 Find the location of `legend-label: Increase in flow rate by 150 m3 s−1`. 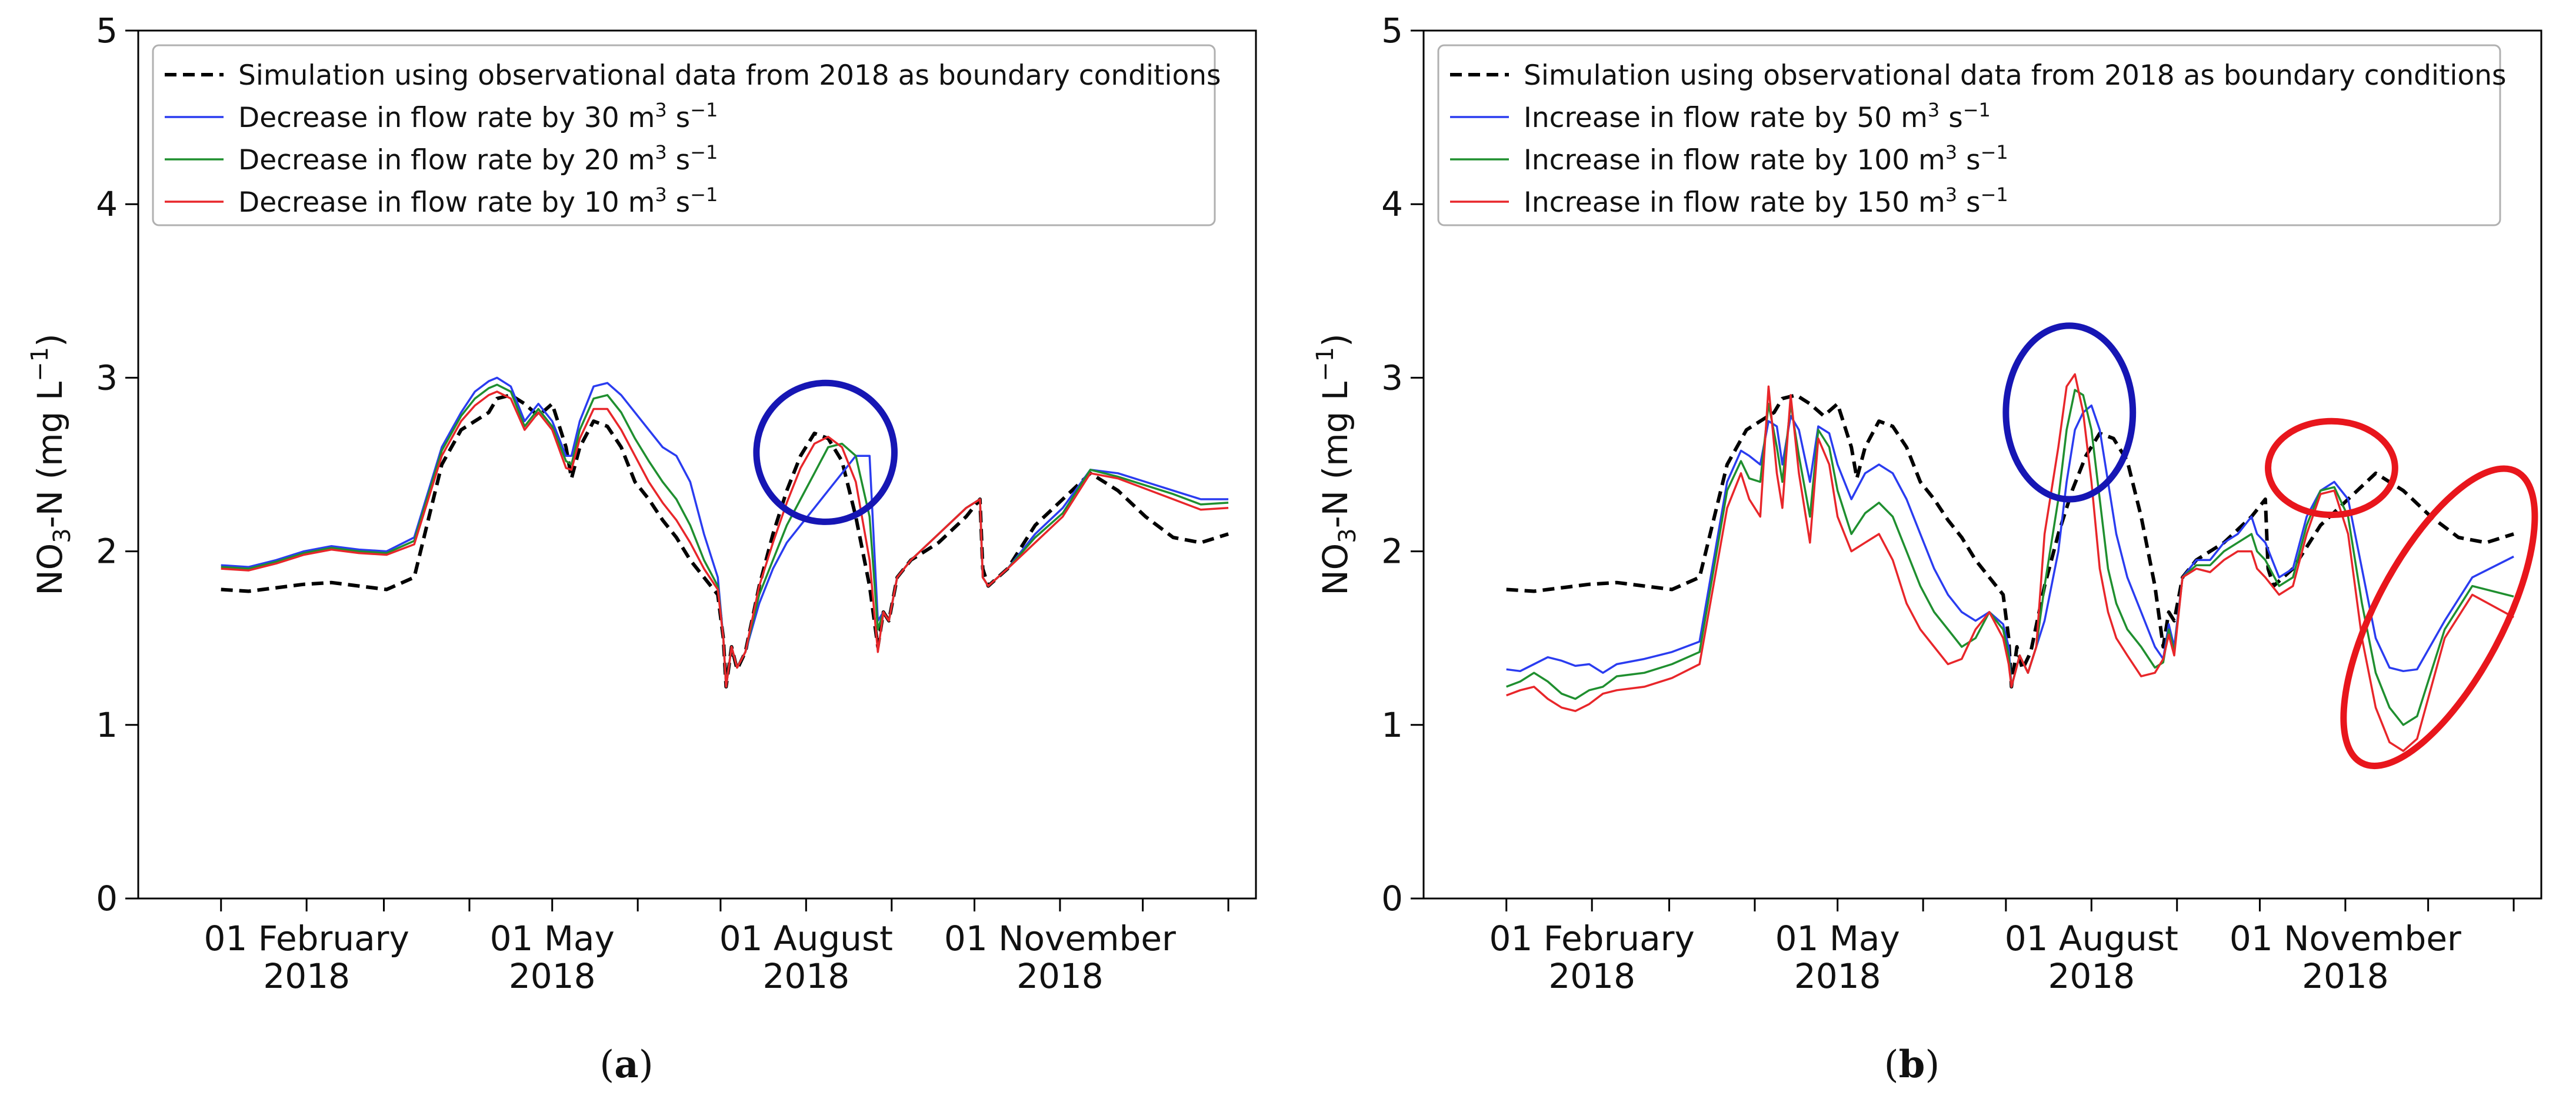

legend-label: Increase in flow rate by 150 m3 s−1 is located at coordinates (1766, 201).